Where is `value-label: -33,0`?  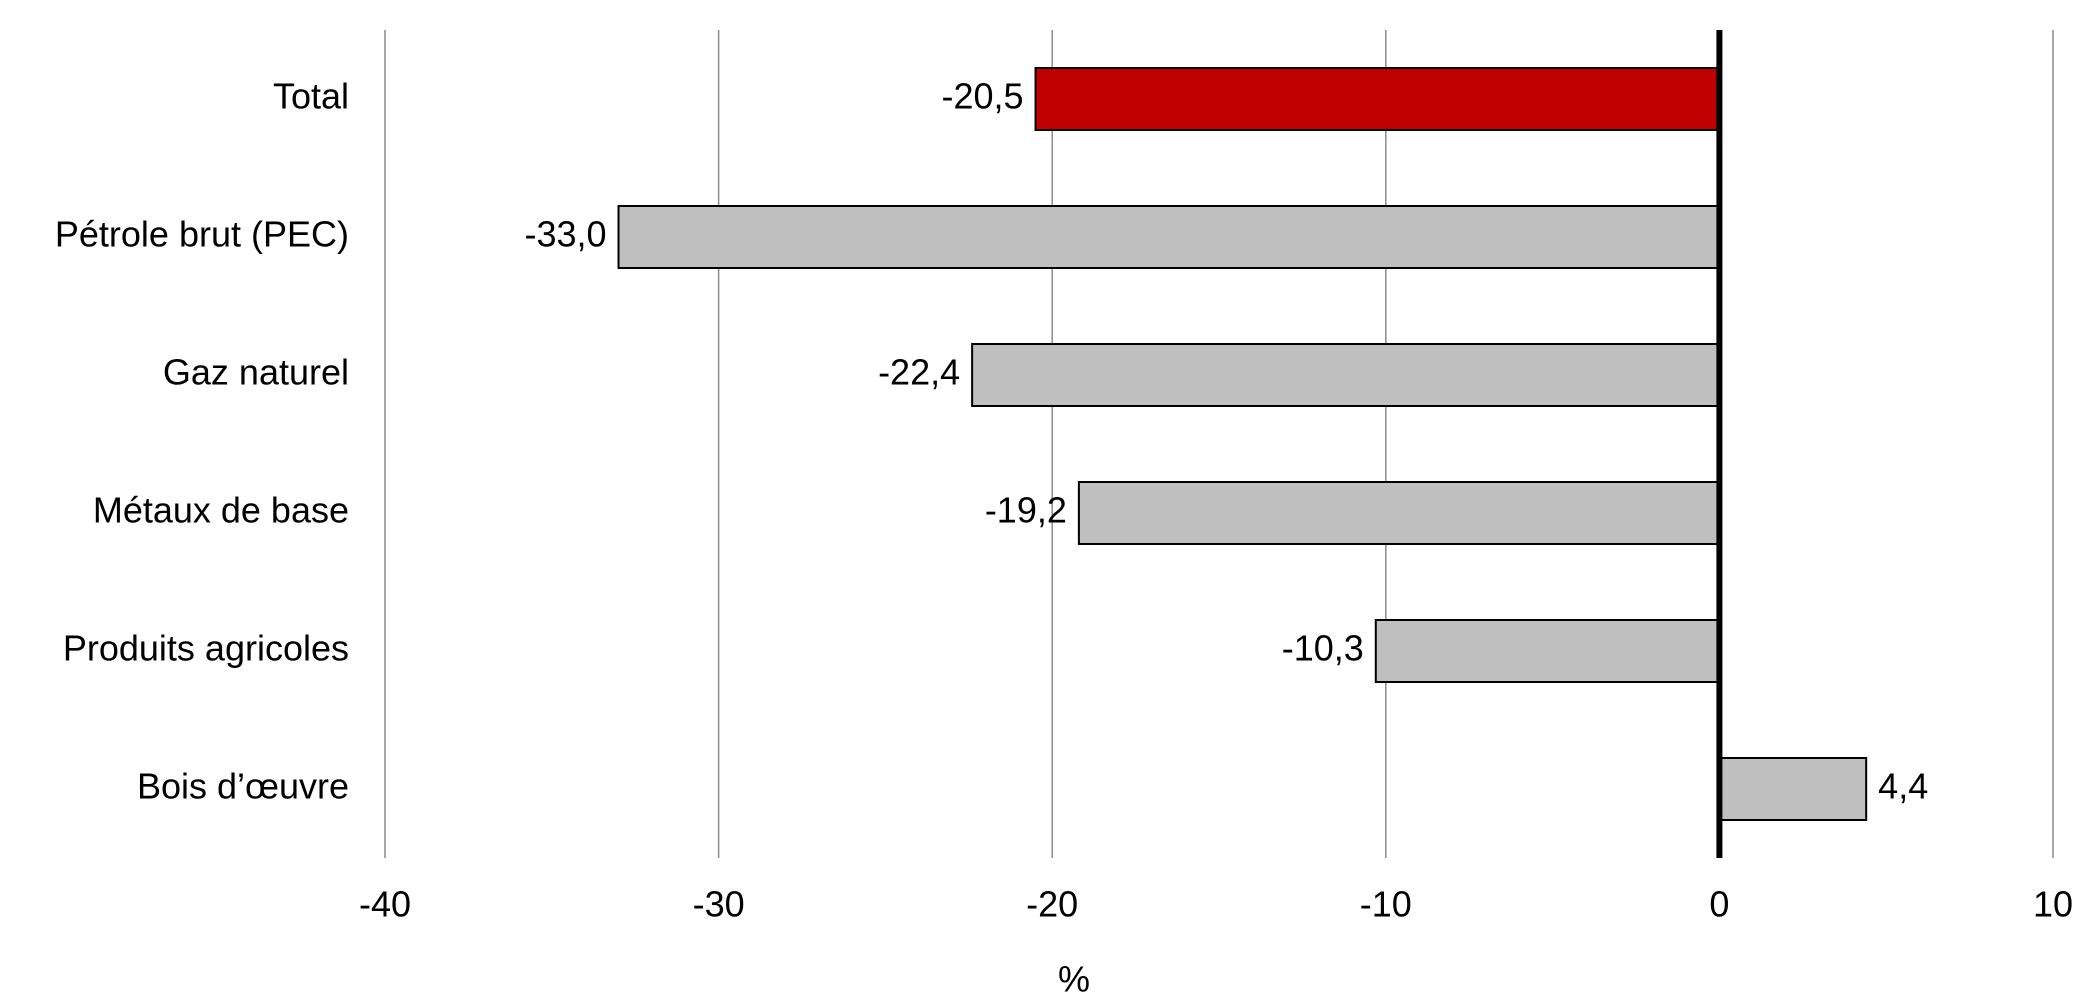
value-label: -33,0 is located at coordinates (565, 234).